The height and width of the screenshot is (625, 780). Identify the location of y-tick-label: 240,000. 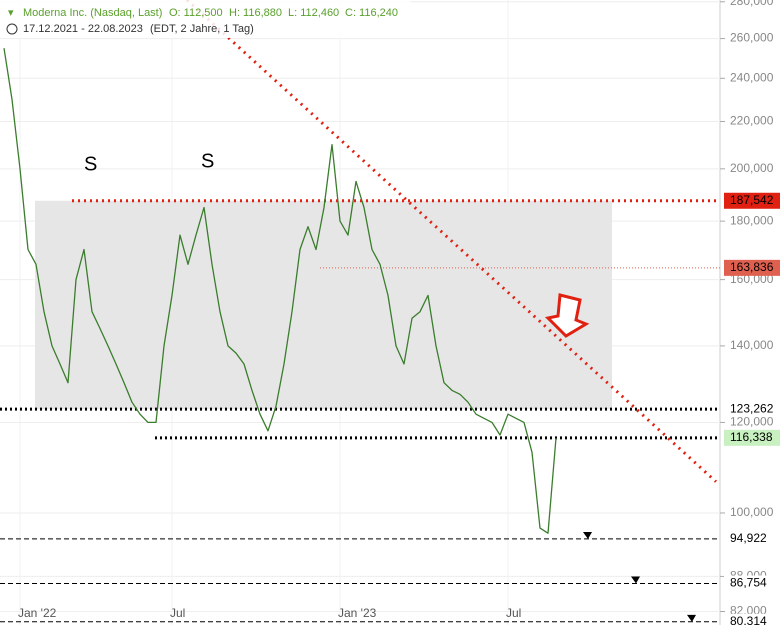
(752, 77).